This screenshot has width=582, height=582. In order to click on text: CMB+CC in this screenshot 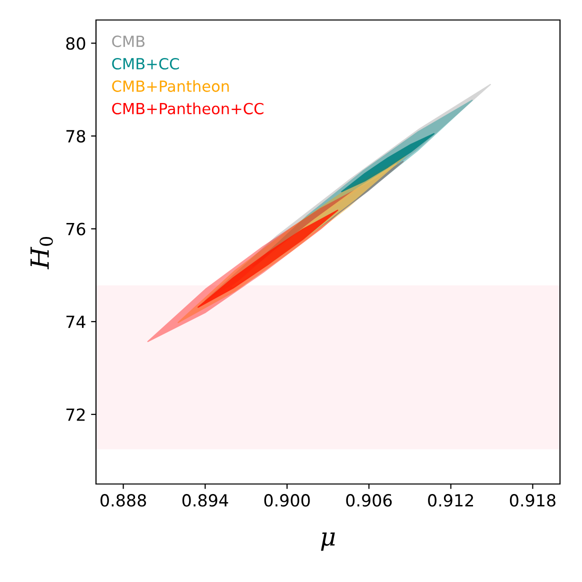, I will do `click(145, 64)`.